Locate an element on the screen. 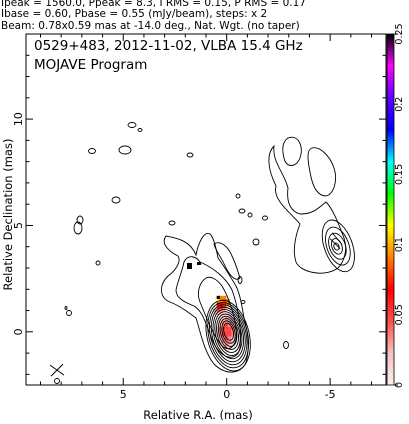 The image size is (409, 424). beam-marker is located at coordinates (57, 370).